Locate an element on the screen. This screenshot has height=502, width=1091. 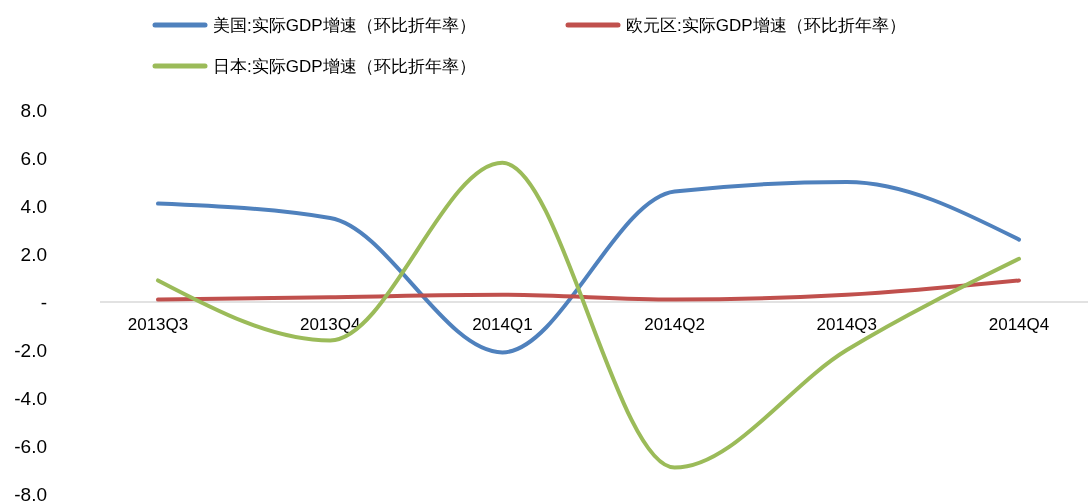
y-tick-label: - is located at coordinates (43, 302).